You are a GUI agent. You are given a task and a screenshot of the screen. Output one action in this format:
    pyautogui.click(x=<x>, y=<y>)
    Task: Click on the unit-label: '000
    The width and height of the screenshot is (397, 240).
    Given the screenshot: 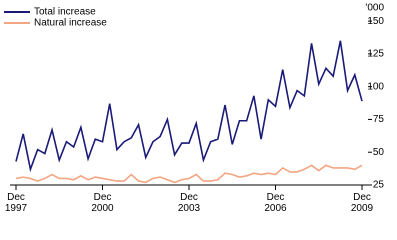 What is the action you would take?
    pyautogui.click(x=374, y=8)
    